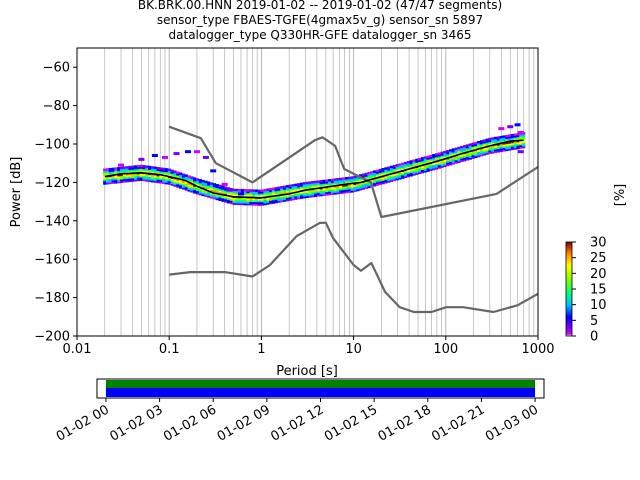 This screenshot has height=480, width=640. Describe the element at coordinates (320, 392) in the screenshot. I see `coverage-bar-lower` at that location.